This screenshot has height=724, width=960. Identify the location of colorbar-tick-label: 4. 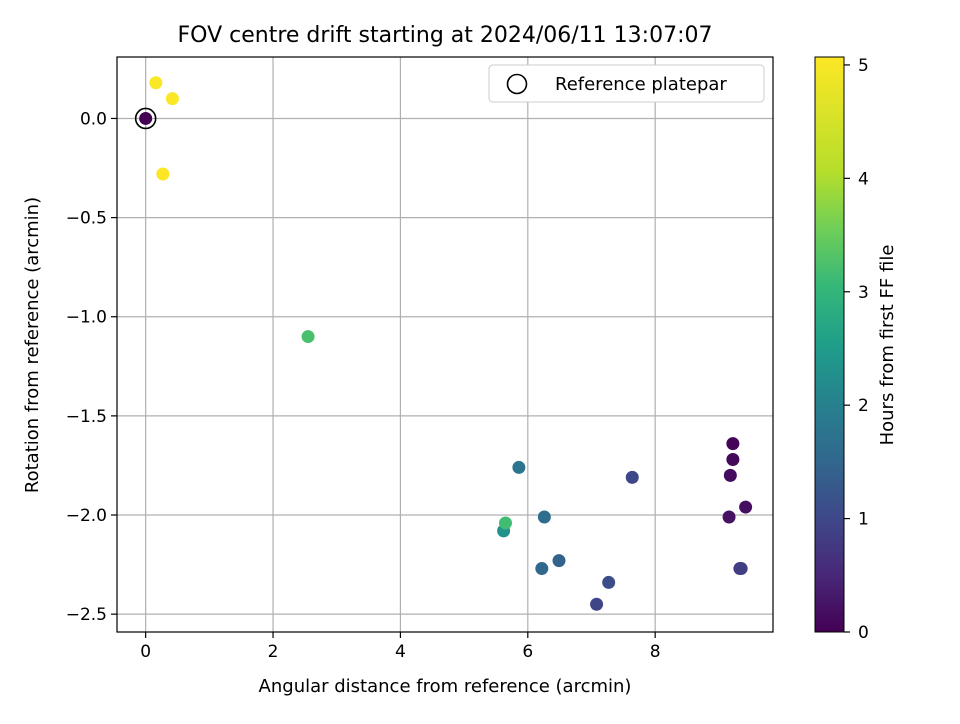
(863, 179).